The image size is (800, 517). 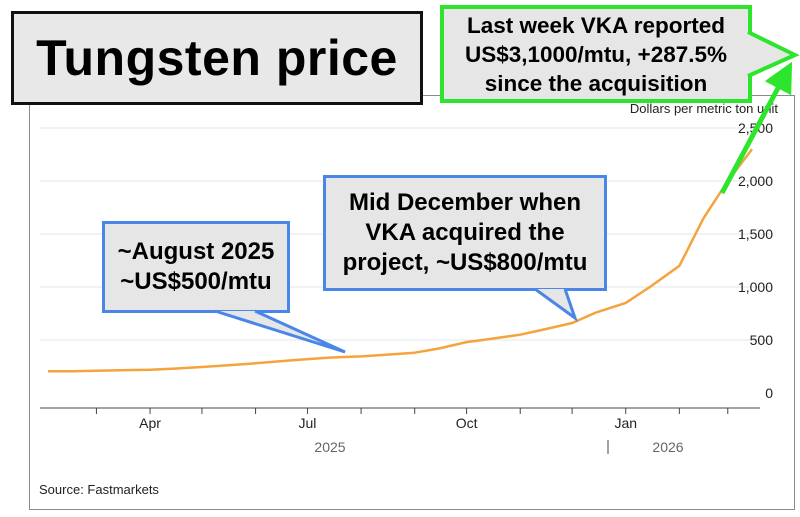 I want to click on x-tick-label-apr: Apr, so click(x=150, y=423).